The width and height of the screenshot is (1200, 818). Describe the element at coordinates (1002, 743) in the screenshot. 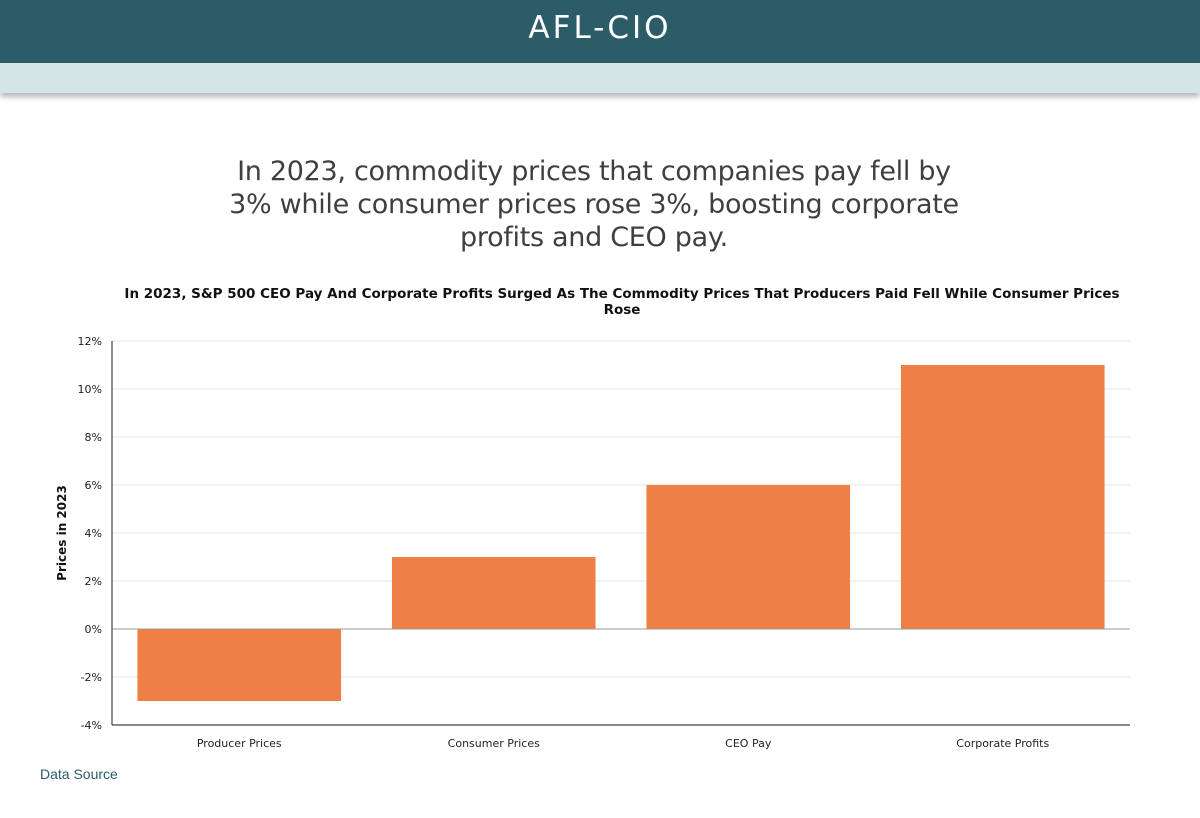

I see `x-tick-label: Corporate Profits` at that location.